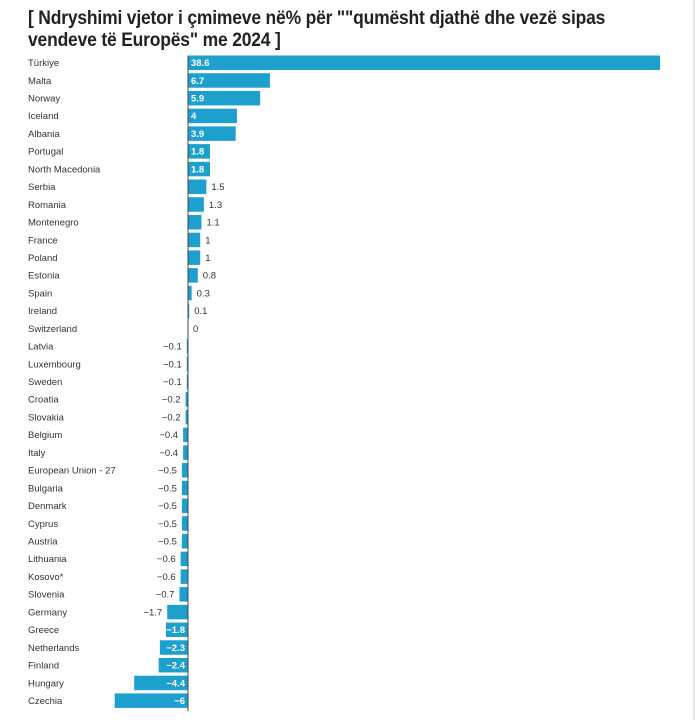 This screenshot has width=695, height=720. Describe the element at coordinates (72, 471) in the screenshot. I see `category-label: European Union - 27` at that location.